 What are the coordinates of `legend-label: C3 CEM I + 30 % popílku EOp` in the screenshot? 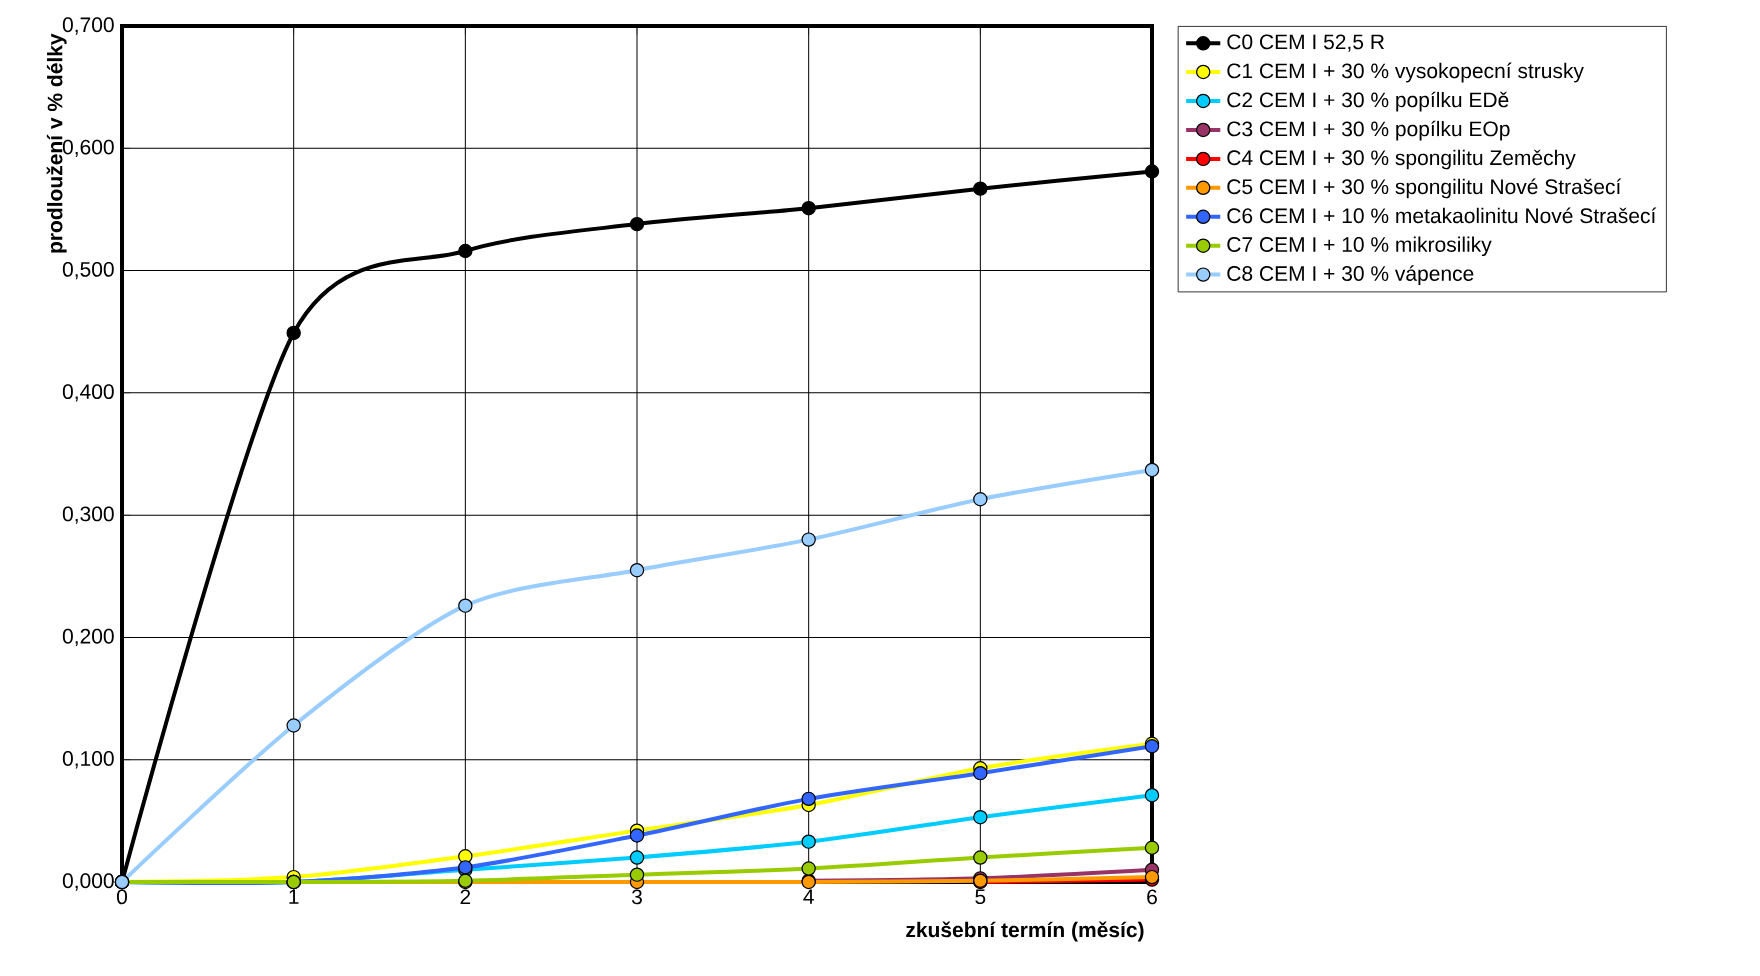 It's located at (1368, 130).